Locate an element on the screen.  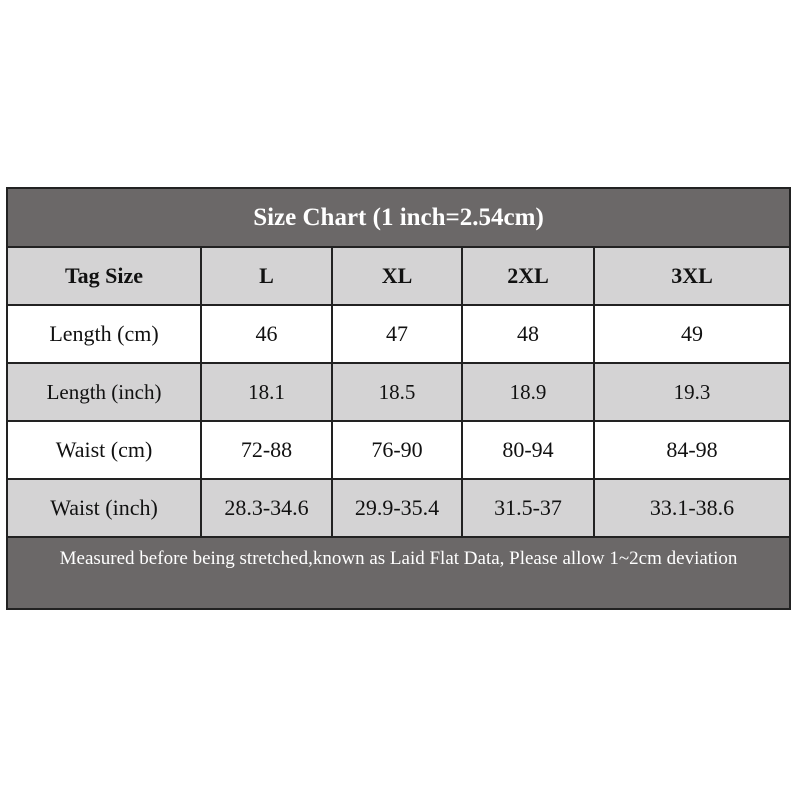
table-cell: 29.9-35.4 is located at coordinates (398, 508).